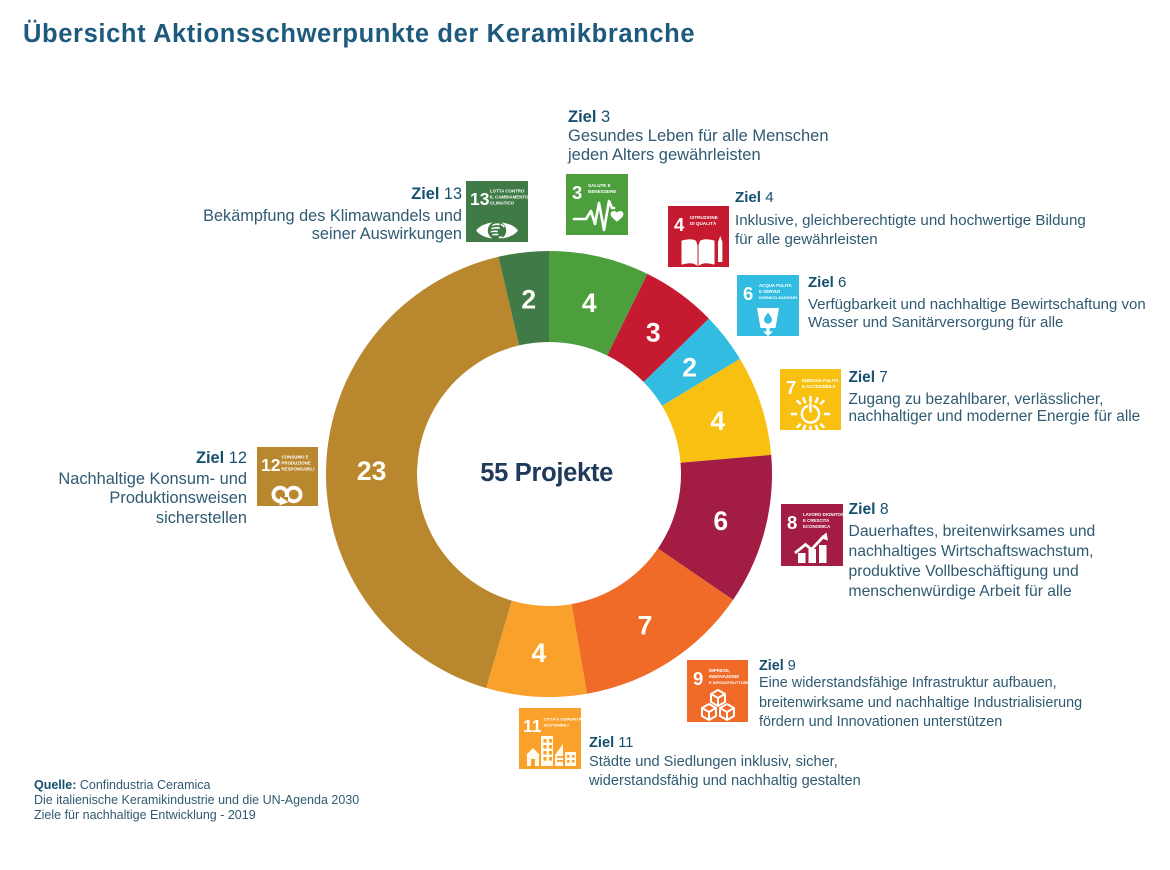 This screenshot has width=1170, height=870. What do you see at coordinates (769, 291) in the screenshot?
I see `svg-text: E SERVIZI` at bounding box center [769, 291].